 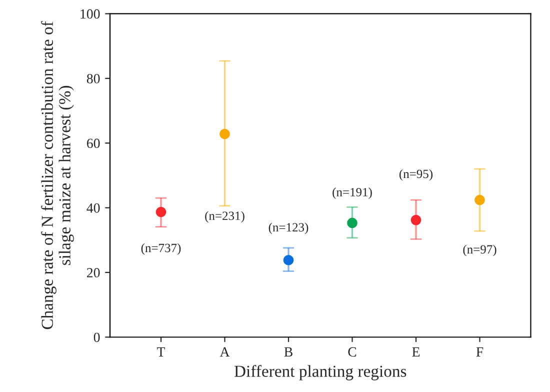 I want to click on y-axis-title: Change rate of N fertilizer contribution rate of silage maize at harvest (%), so click(x=57, y=175).